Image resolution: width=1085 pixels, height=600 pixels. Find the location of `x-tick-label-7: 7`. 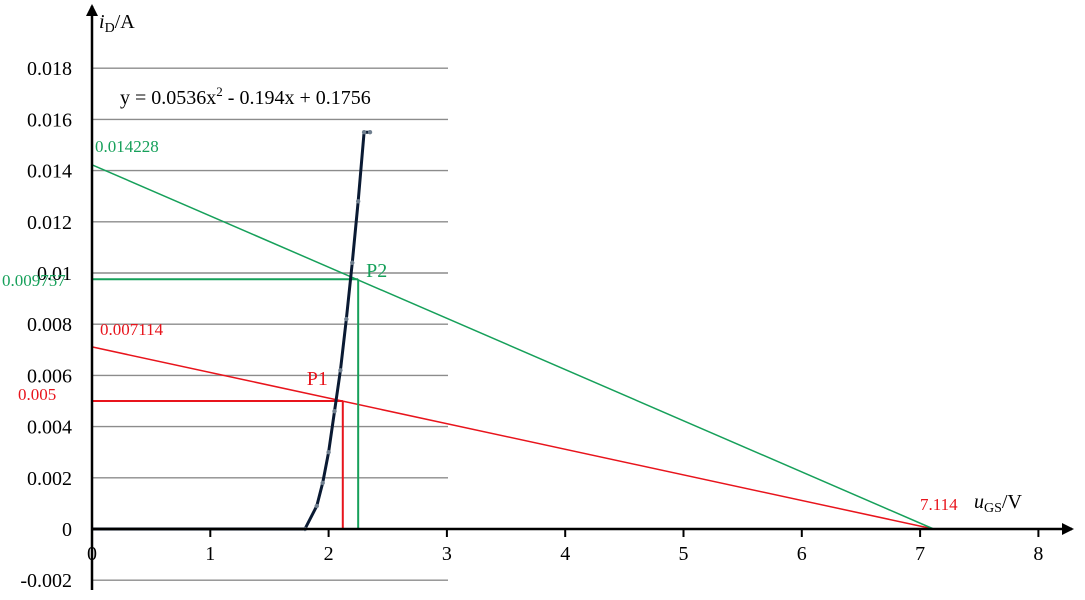

x-tick-label-7: 7 is located at coordinates (920, 554).